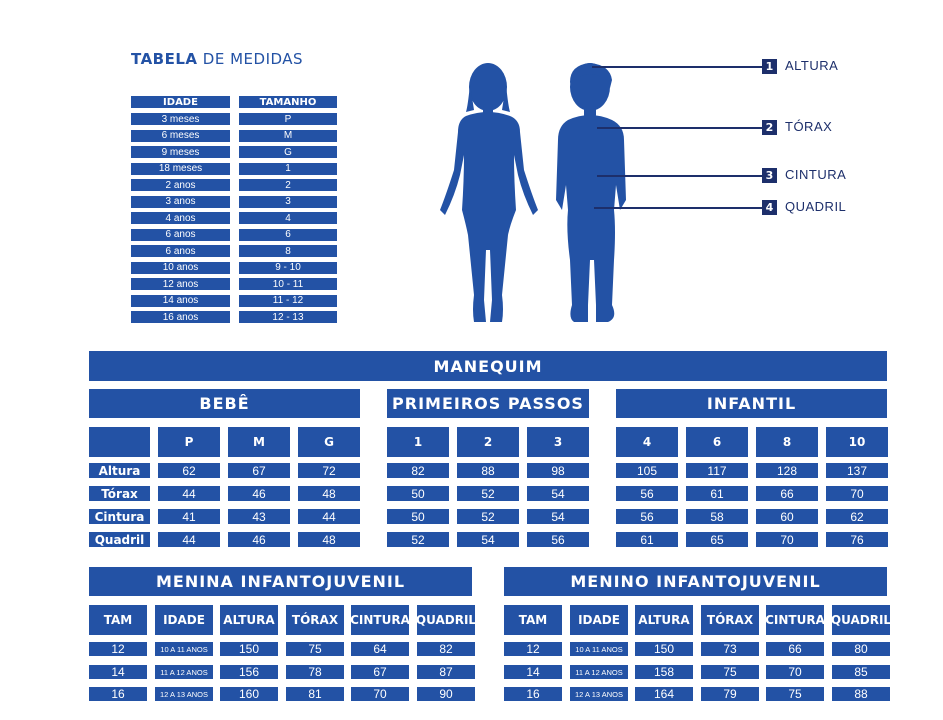 This screenshot has width=943, height=720. What do you see at coordinates (677, 67) in the screenshot?
I see `legend-line-altura` at bounding box center [677, 67].